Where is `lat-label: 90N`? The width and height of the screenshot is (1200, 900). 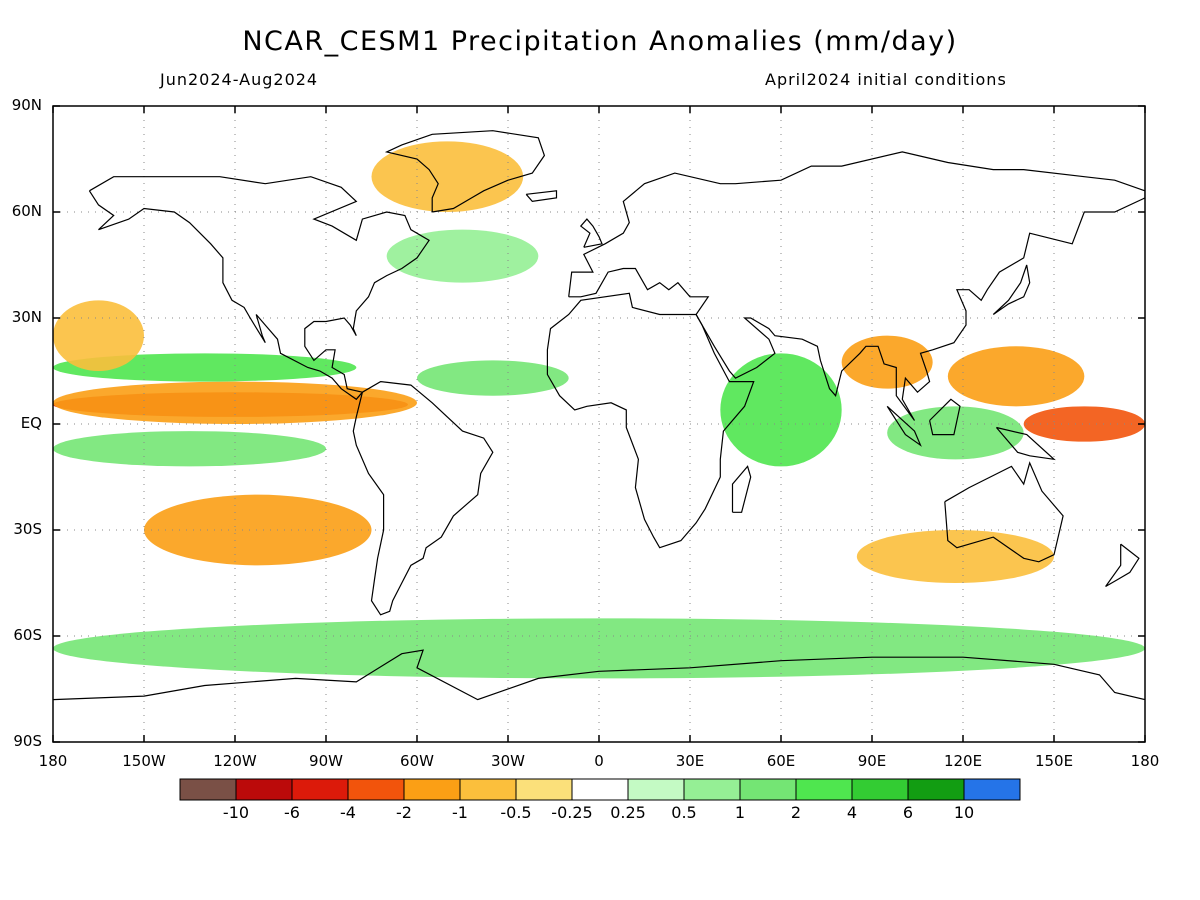
lat-label: 90N is located at coordinates (26, 105).